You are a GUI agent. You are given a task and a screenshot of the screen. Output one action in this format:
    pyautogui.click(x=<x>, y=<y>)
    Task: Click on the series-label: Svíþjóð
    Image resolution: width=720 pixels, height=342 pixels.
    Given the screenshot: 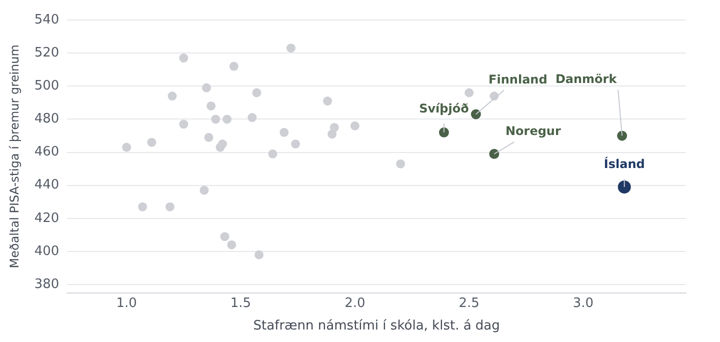 What is the action you would take?
    pyautogui.click(x=444, y=109)
    